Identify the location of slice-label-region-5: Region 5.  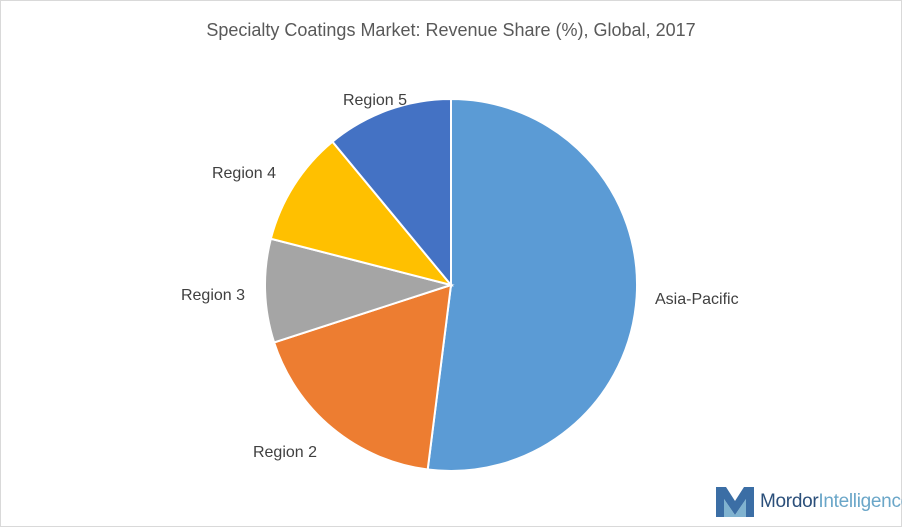
(375, 100).